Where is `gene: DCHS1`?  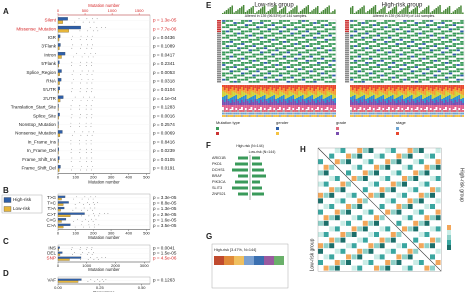 gene: DCHS1 is located at coordinates (218, 170).